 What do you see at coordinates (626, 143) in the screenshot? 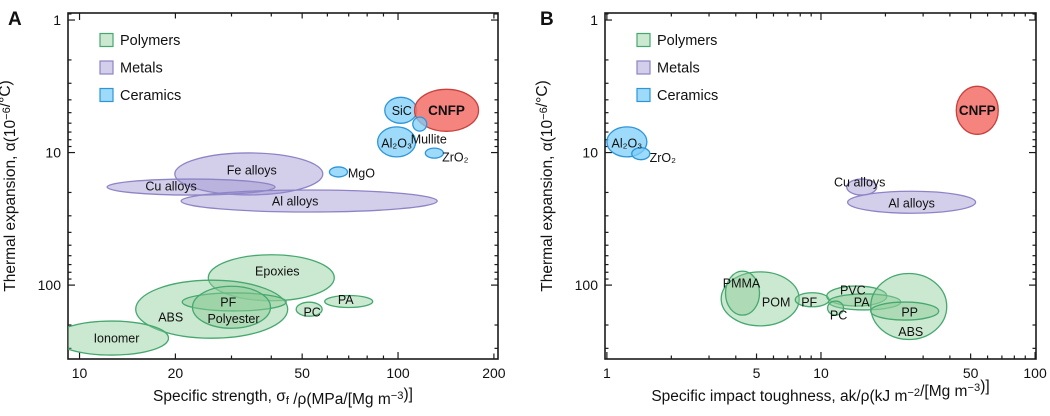
I see `blob-label-al2o3-b: Al₂O₃` at bounding box center [626, 143].